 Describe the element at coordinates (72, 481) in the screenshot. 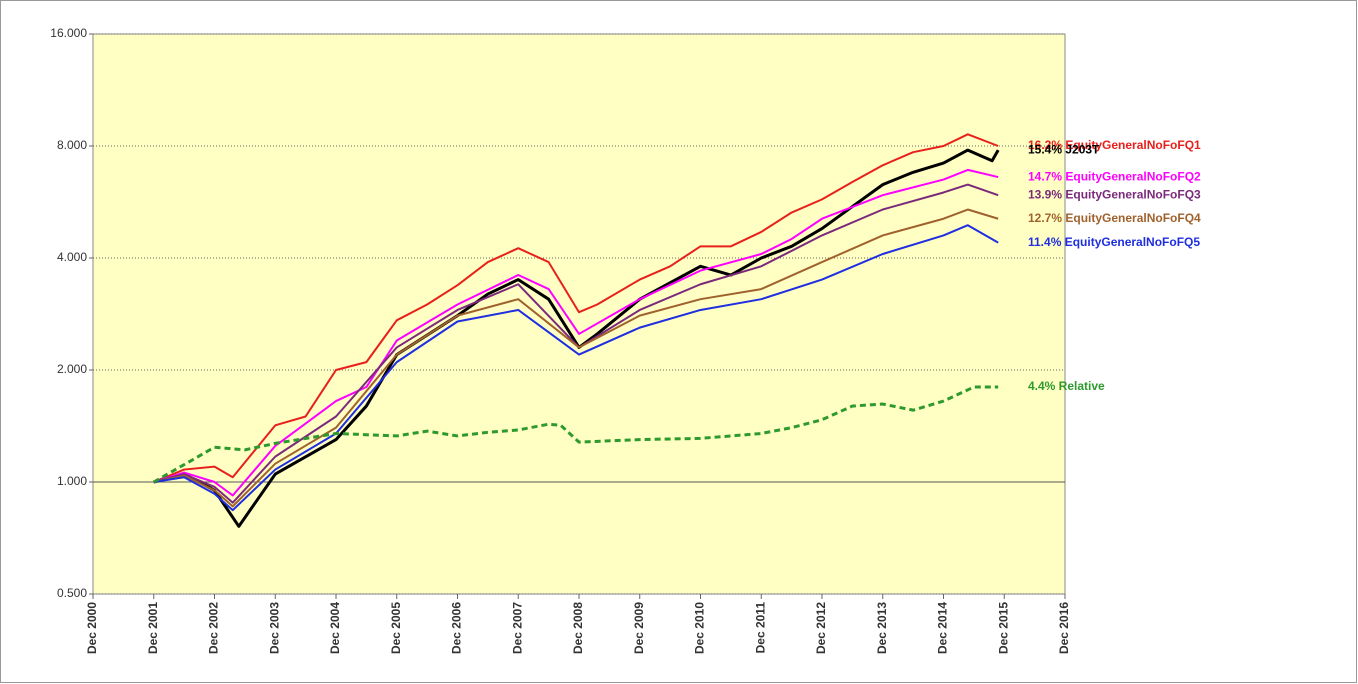

I see `y-tick-label: 1.000` at that location.